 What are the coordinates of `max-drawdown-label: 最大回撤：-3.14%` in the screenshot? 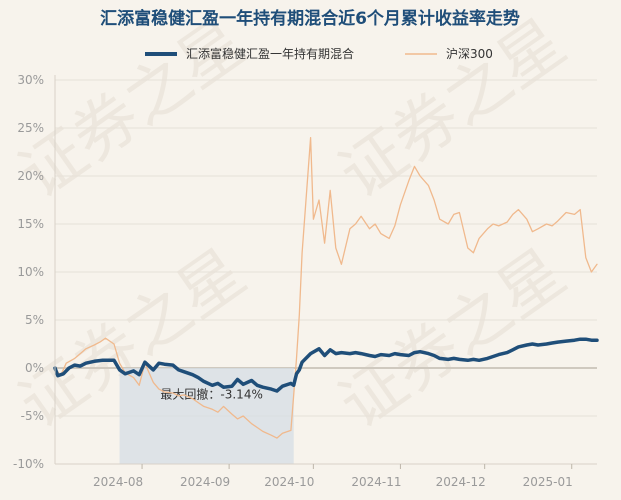 It's located at (211, 394).